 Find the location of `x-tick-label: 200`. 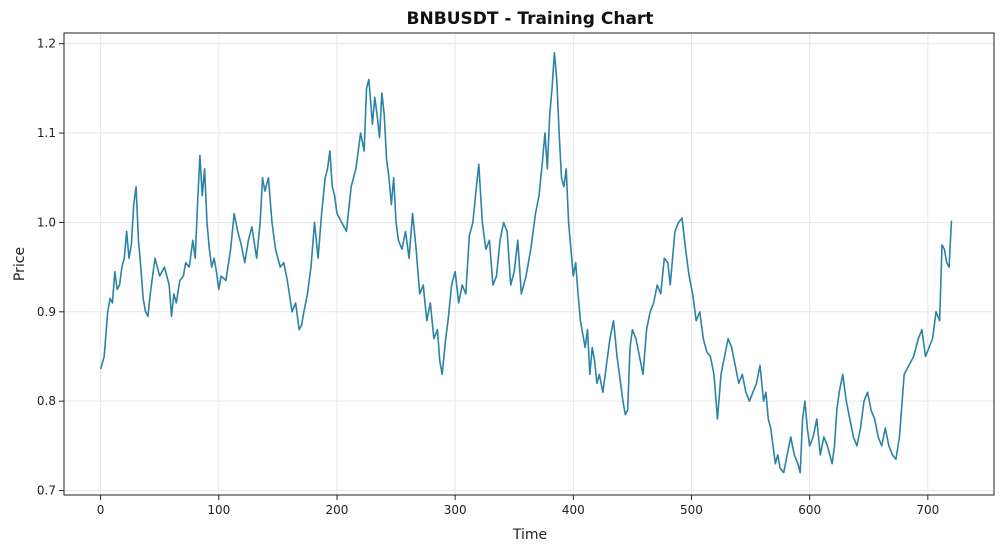

x-tick-label: 200 is located at coordinates (337, 510).